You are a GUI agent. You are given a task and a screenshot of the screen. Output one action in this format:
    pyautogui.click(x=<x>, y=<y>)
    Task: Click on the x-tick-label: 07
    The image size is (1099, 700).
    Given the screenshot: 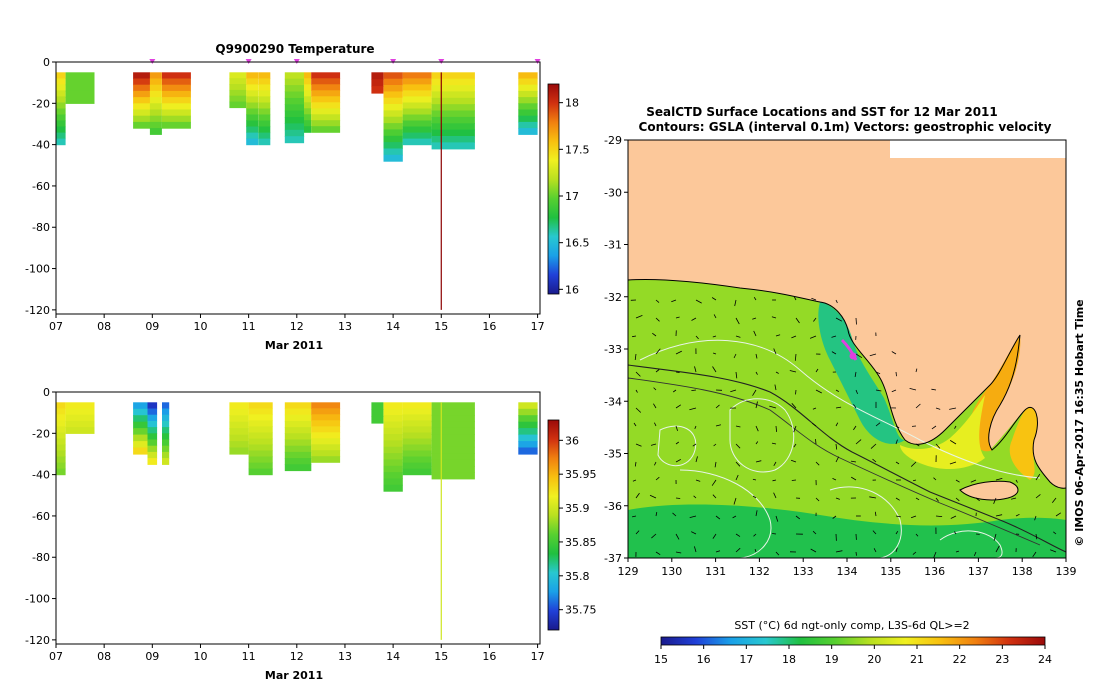 What is the action you would take?
    pyautogui.click(x=56, y=656)
    